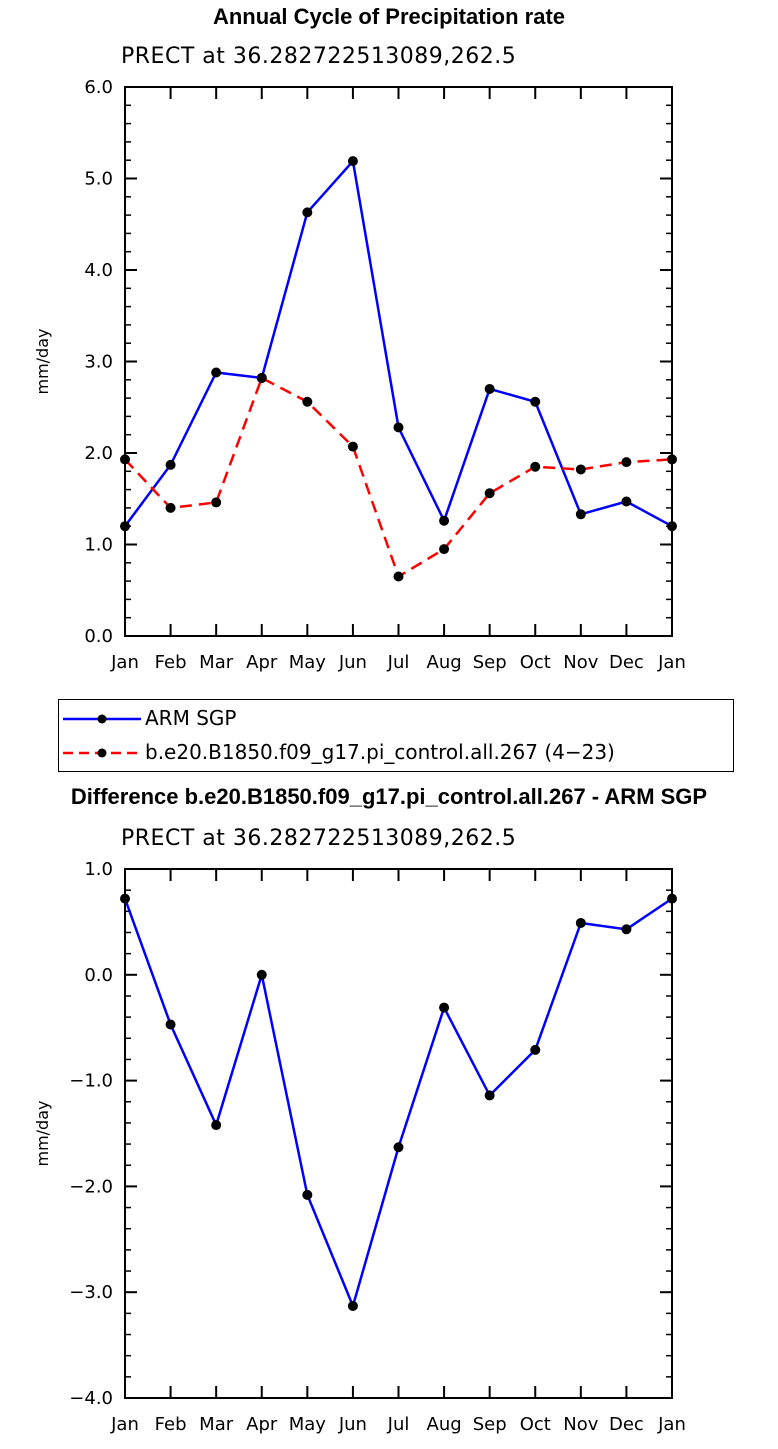  I want to click on chart2-xtick-label: Mar, so click(216, 1424).